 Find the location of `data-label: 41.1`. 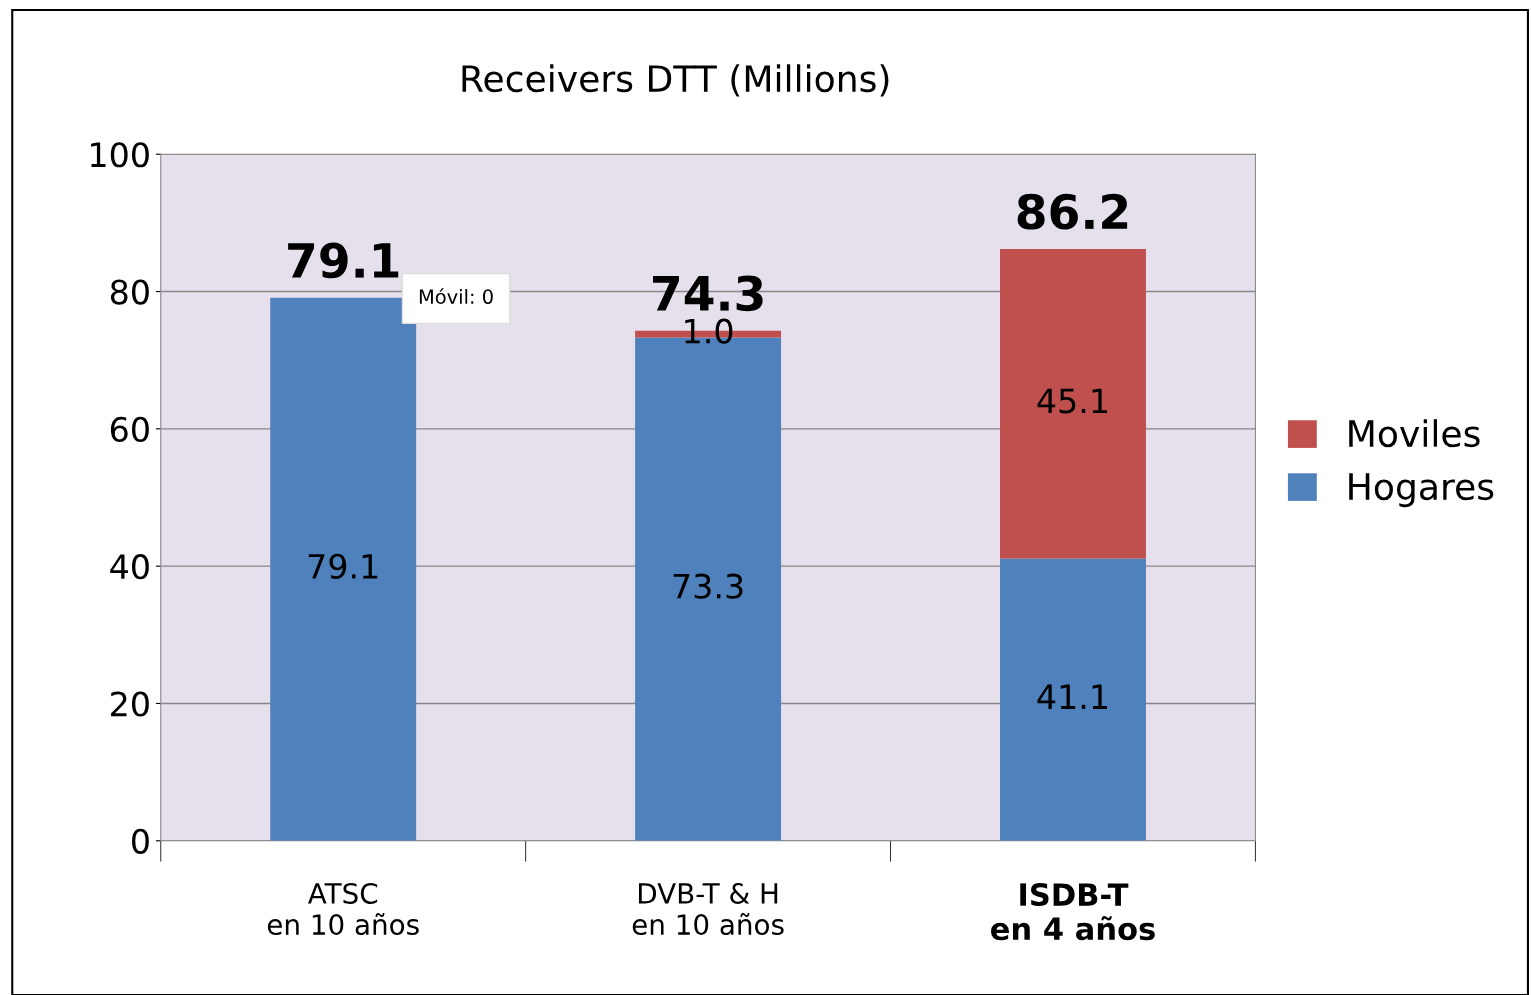

data-label: 41.1 is located at coordinates (1072, 696).